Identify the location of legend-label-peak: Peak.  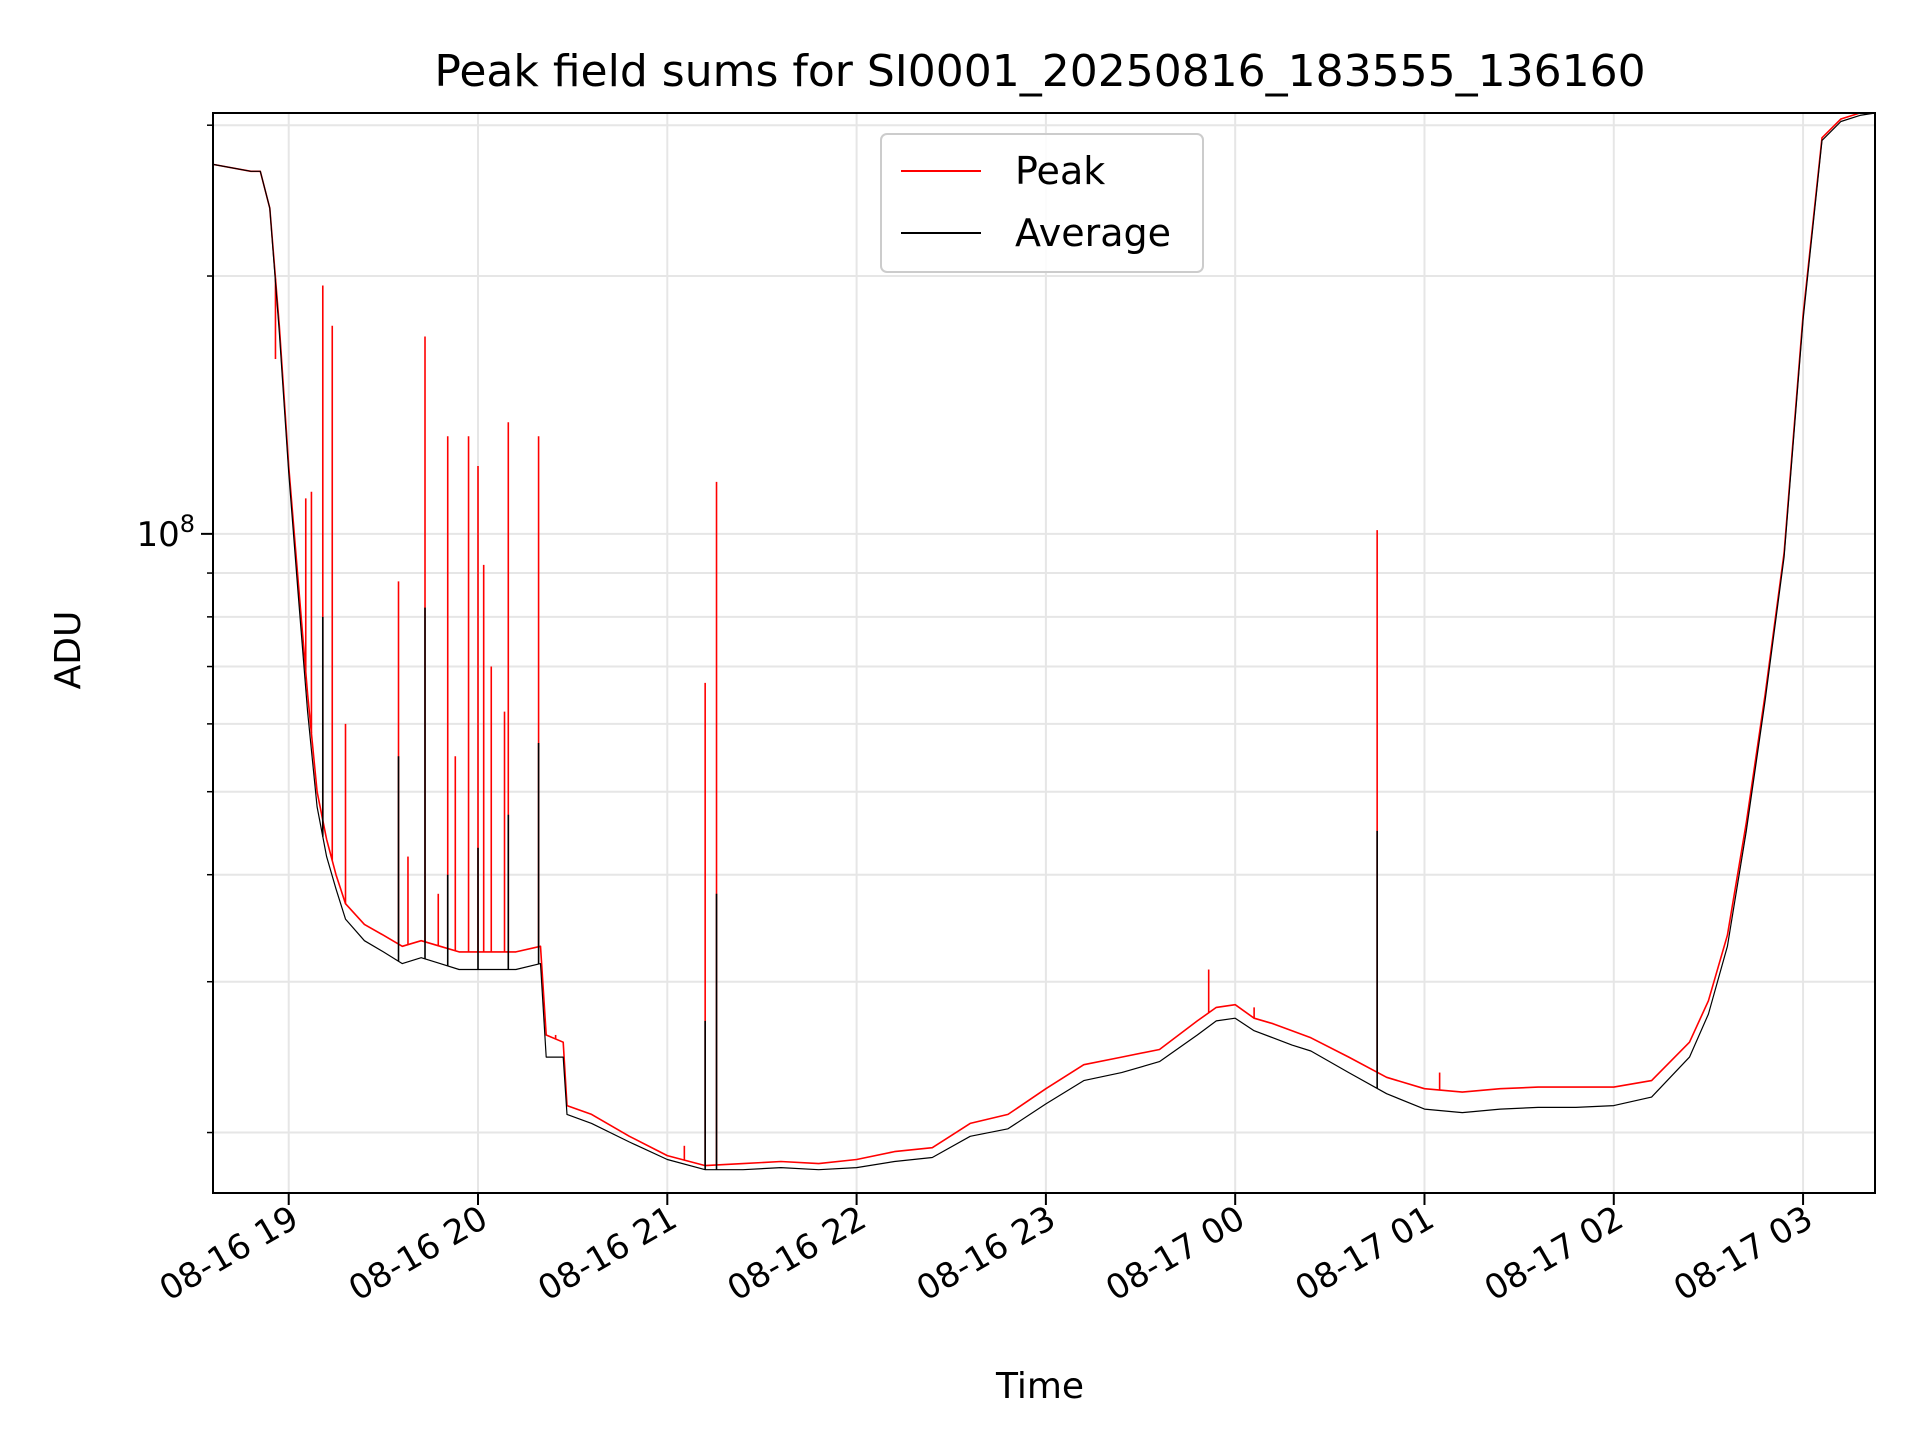
(1060, 171).